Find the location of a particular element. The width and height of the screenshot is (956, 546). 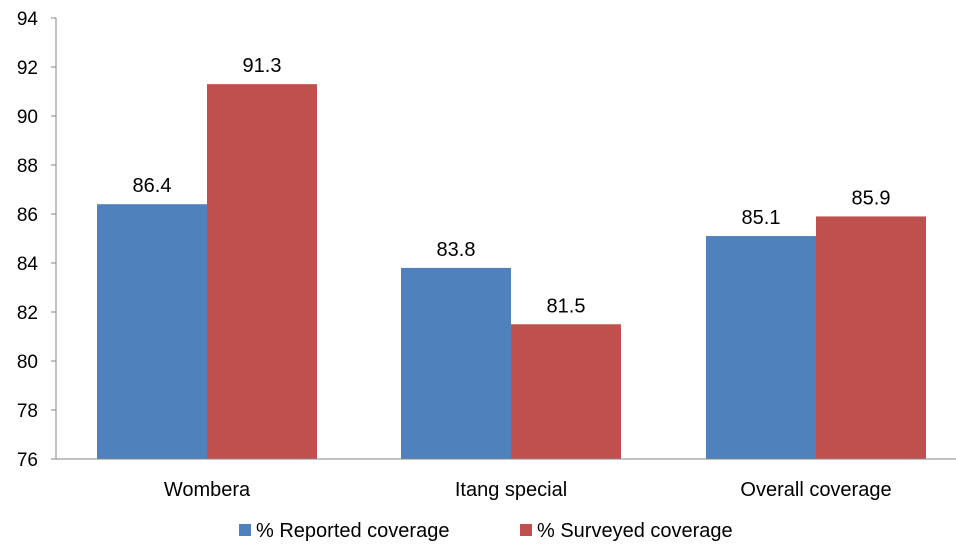

data-label: 81.5 is located at coordinates (566, 306).